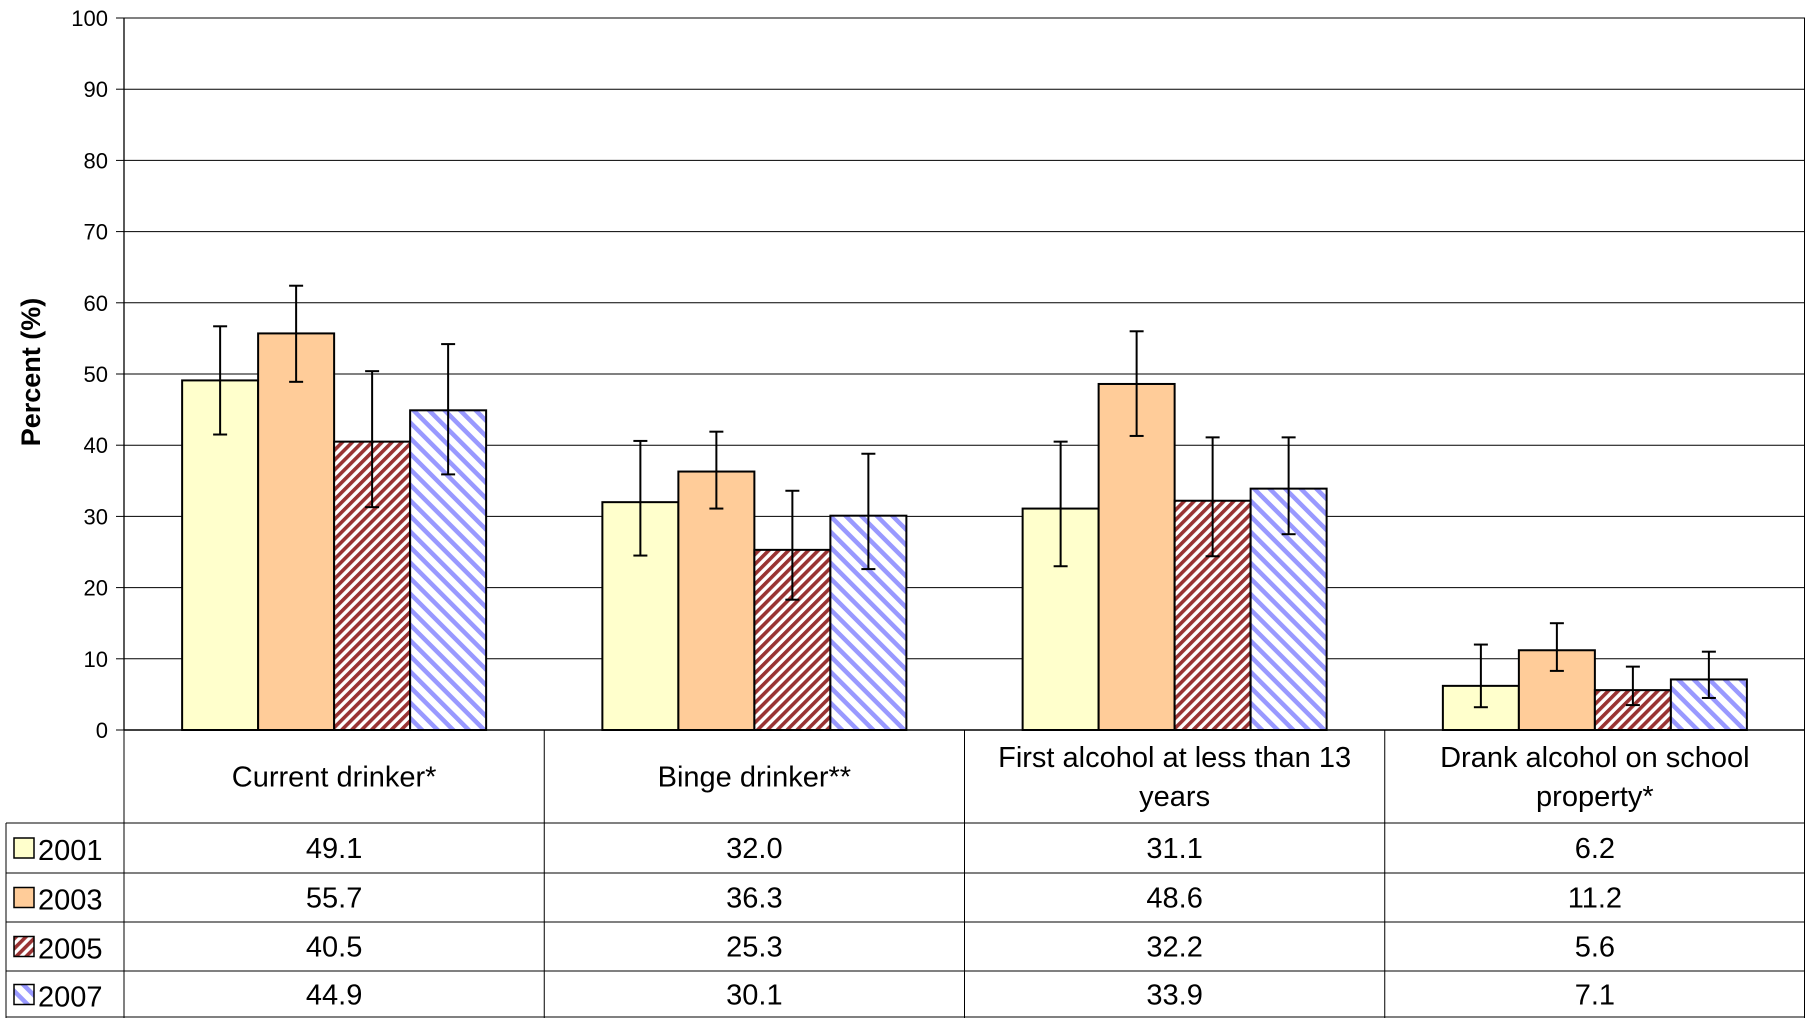  What do you see at coordinates (1174, 849) in the screenshot?
I see `data-label-2001-3: 31.1` at bounding box center [1174, 849].